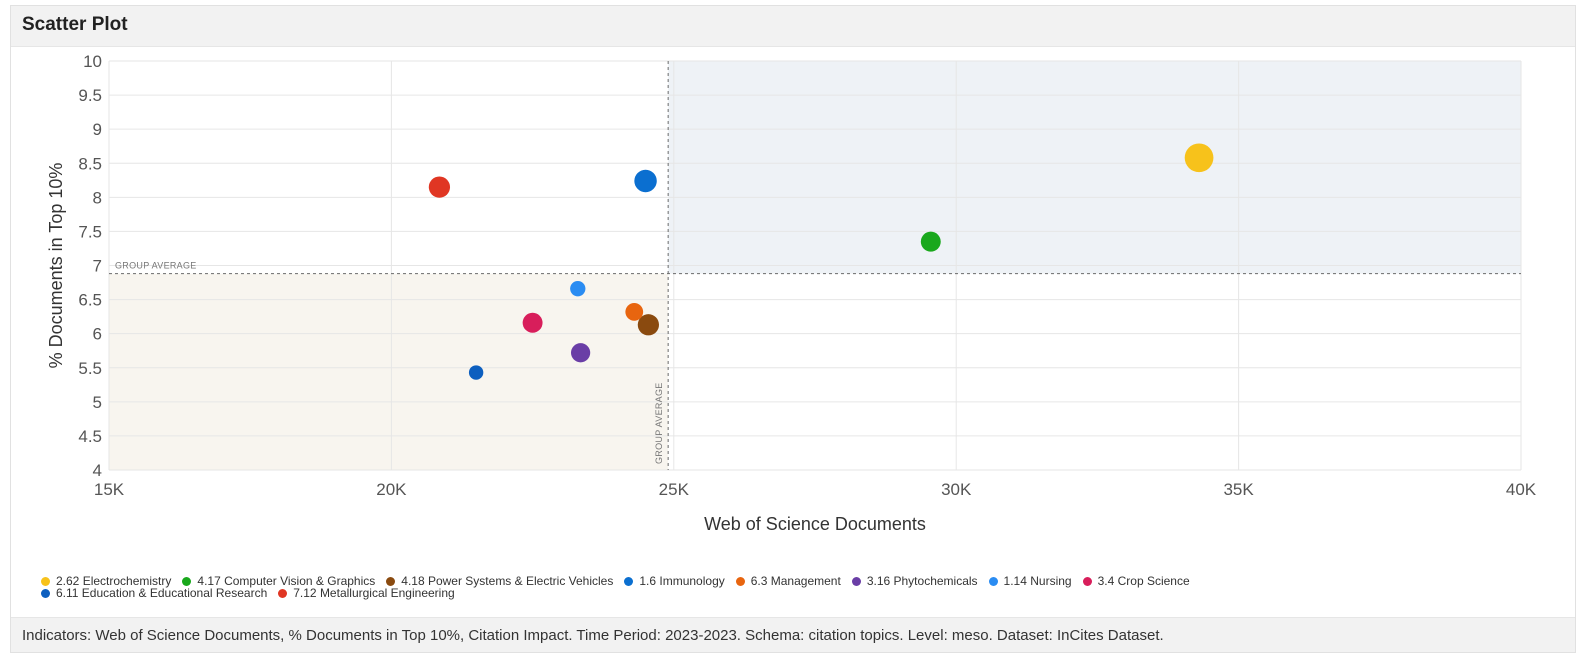 Image resolution: width=1578 pixels, height=655 pixels. I want to click on y-axis-title: % Documents in Top 10%, so click(56, 266).